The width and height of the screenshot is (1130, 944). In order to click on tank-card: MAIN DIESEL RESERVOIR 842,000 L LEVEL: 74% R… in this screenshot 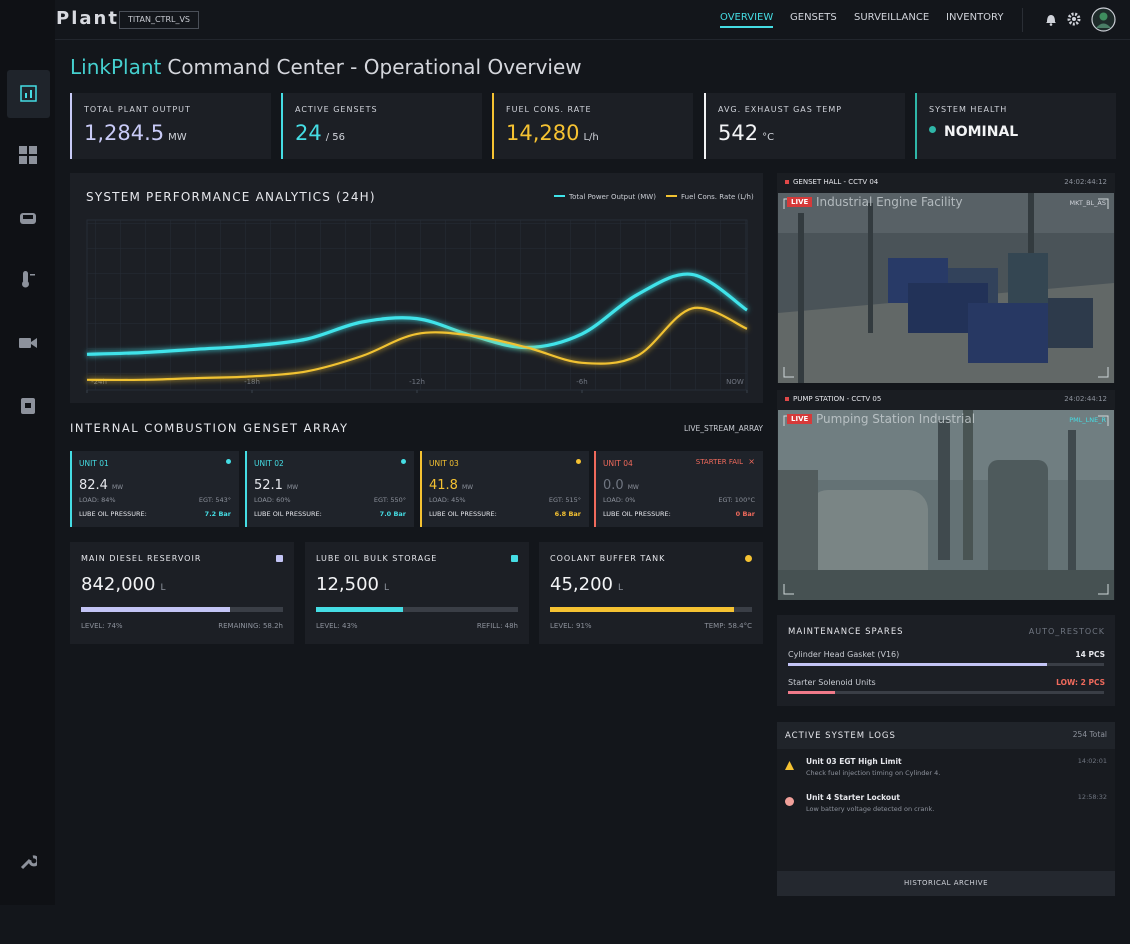, I will do `click(182, 593)`.